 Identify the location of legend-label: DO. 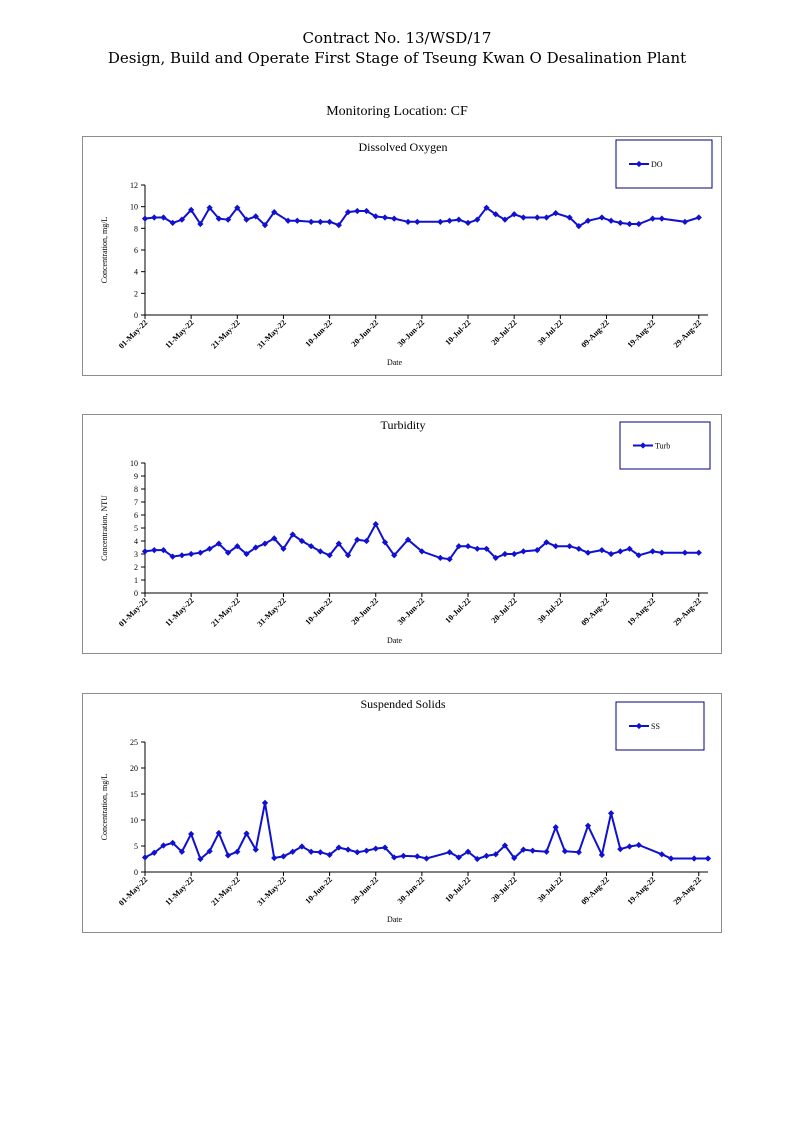
(657, 164).